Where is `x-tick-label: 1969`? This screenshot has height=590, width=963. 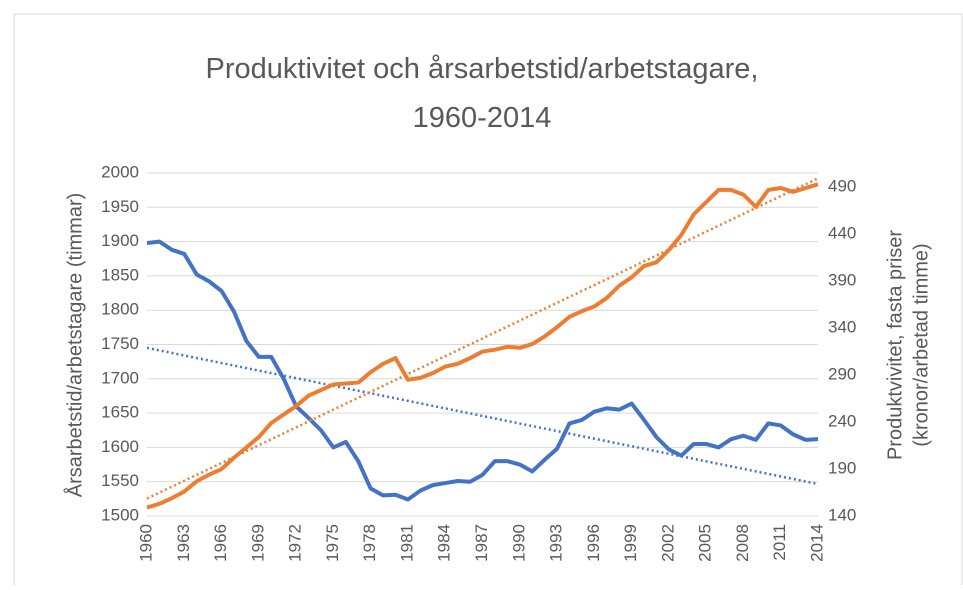
x-tick-label: 1969 is located at coordinates (257, 543).